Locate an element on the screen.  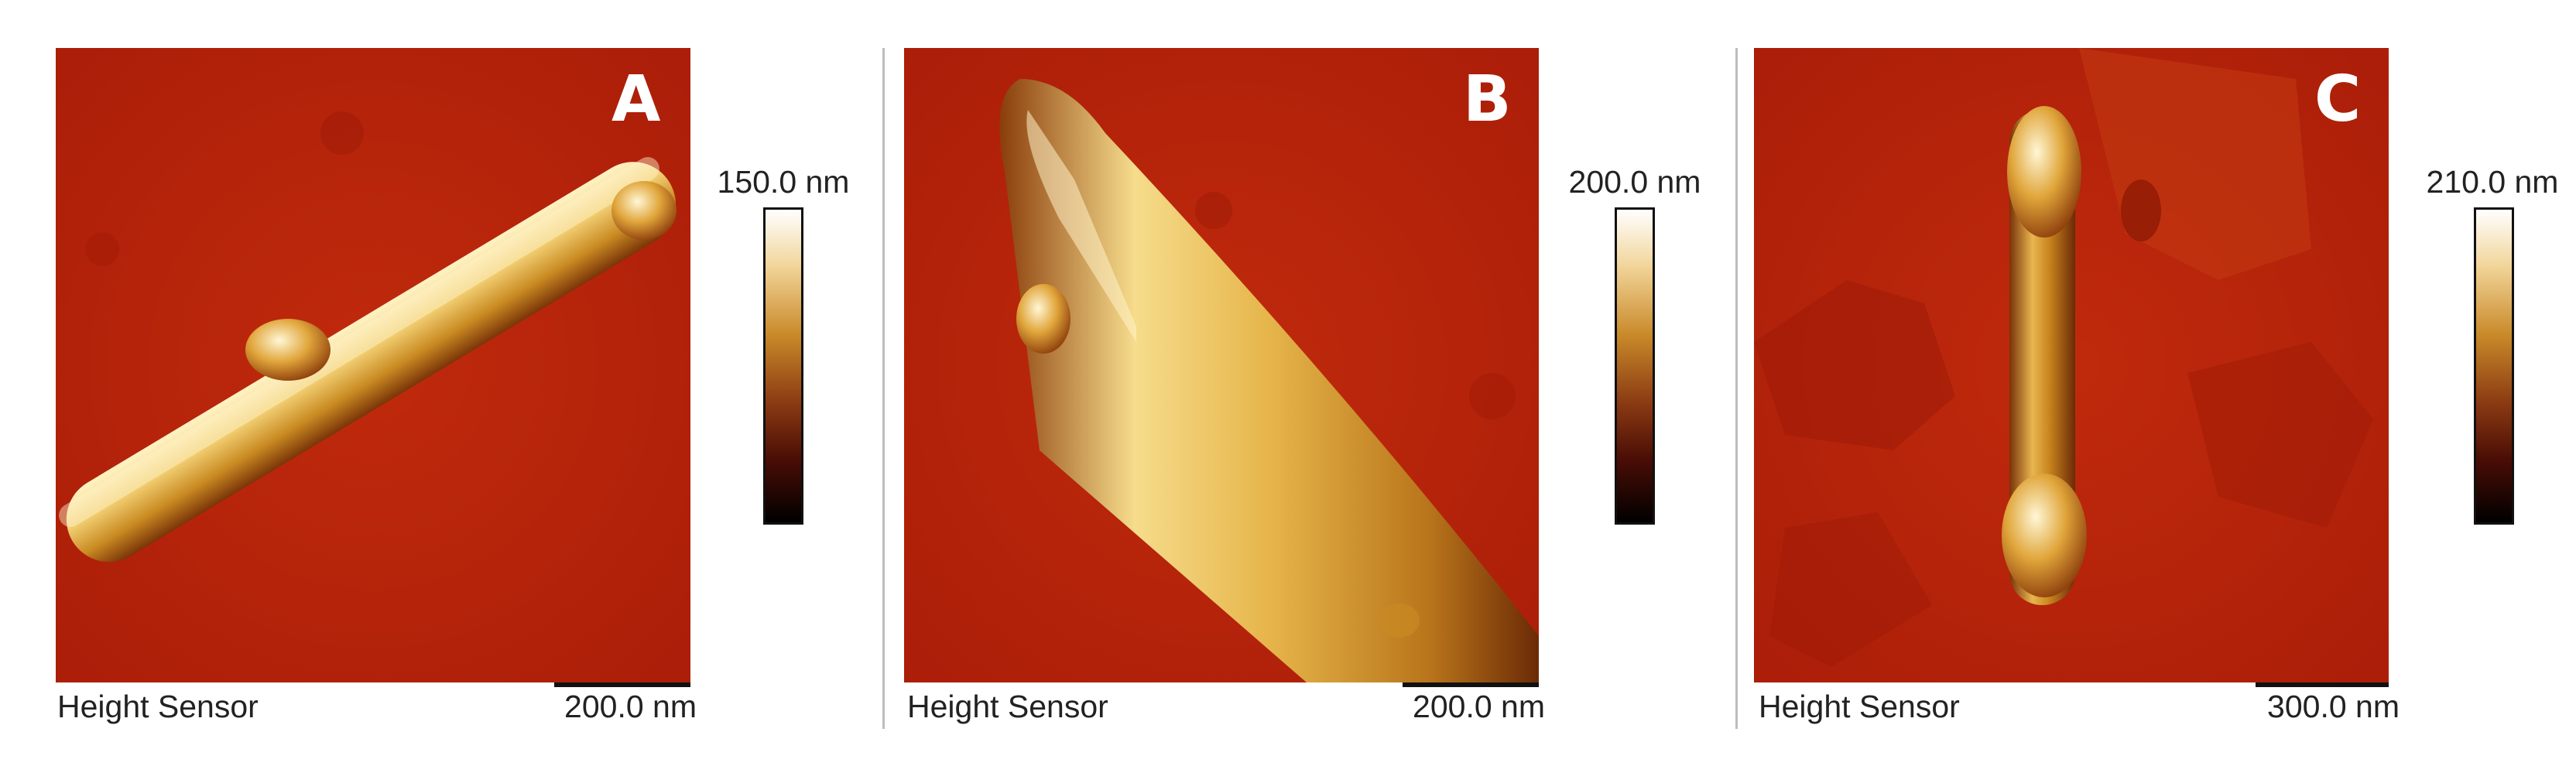
panel-letter: A is located at coordinates (636, 99).